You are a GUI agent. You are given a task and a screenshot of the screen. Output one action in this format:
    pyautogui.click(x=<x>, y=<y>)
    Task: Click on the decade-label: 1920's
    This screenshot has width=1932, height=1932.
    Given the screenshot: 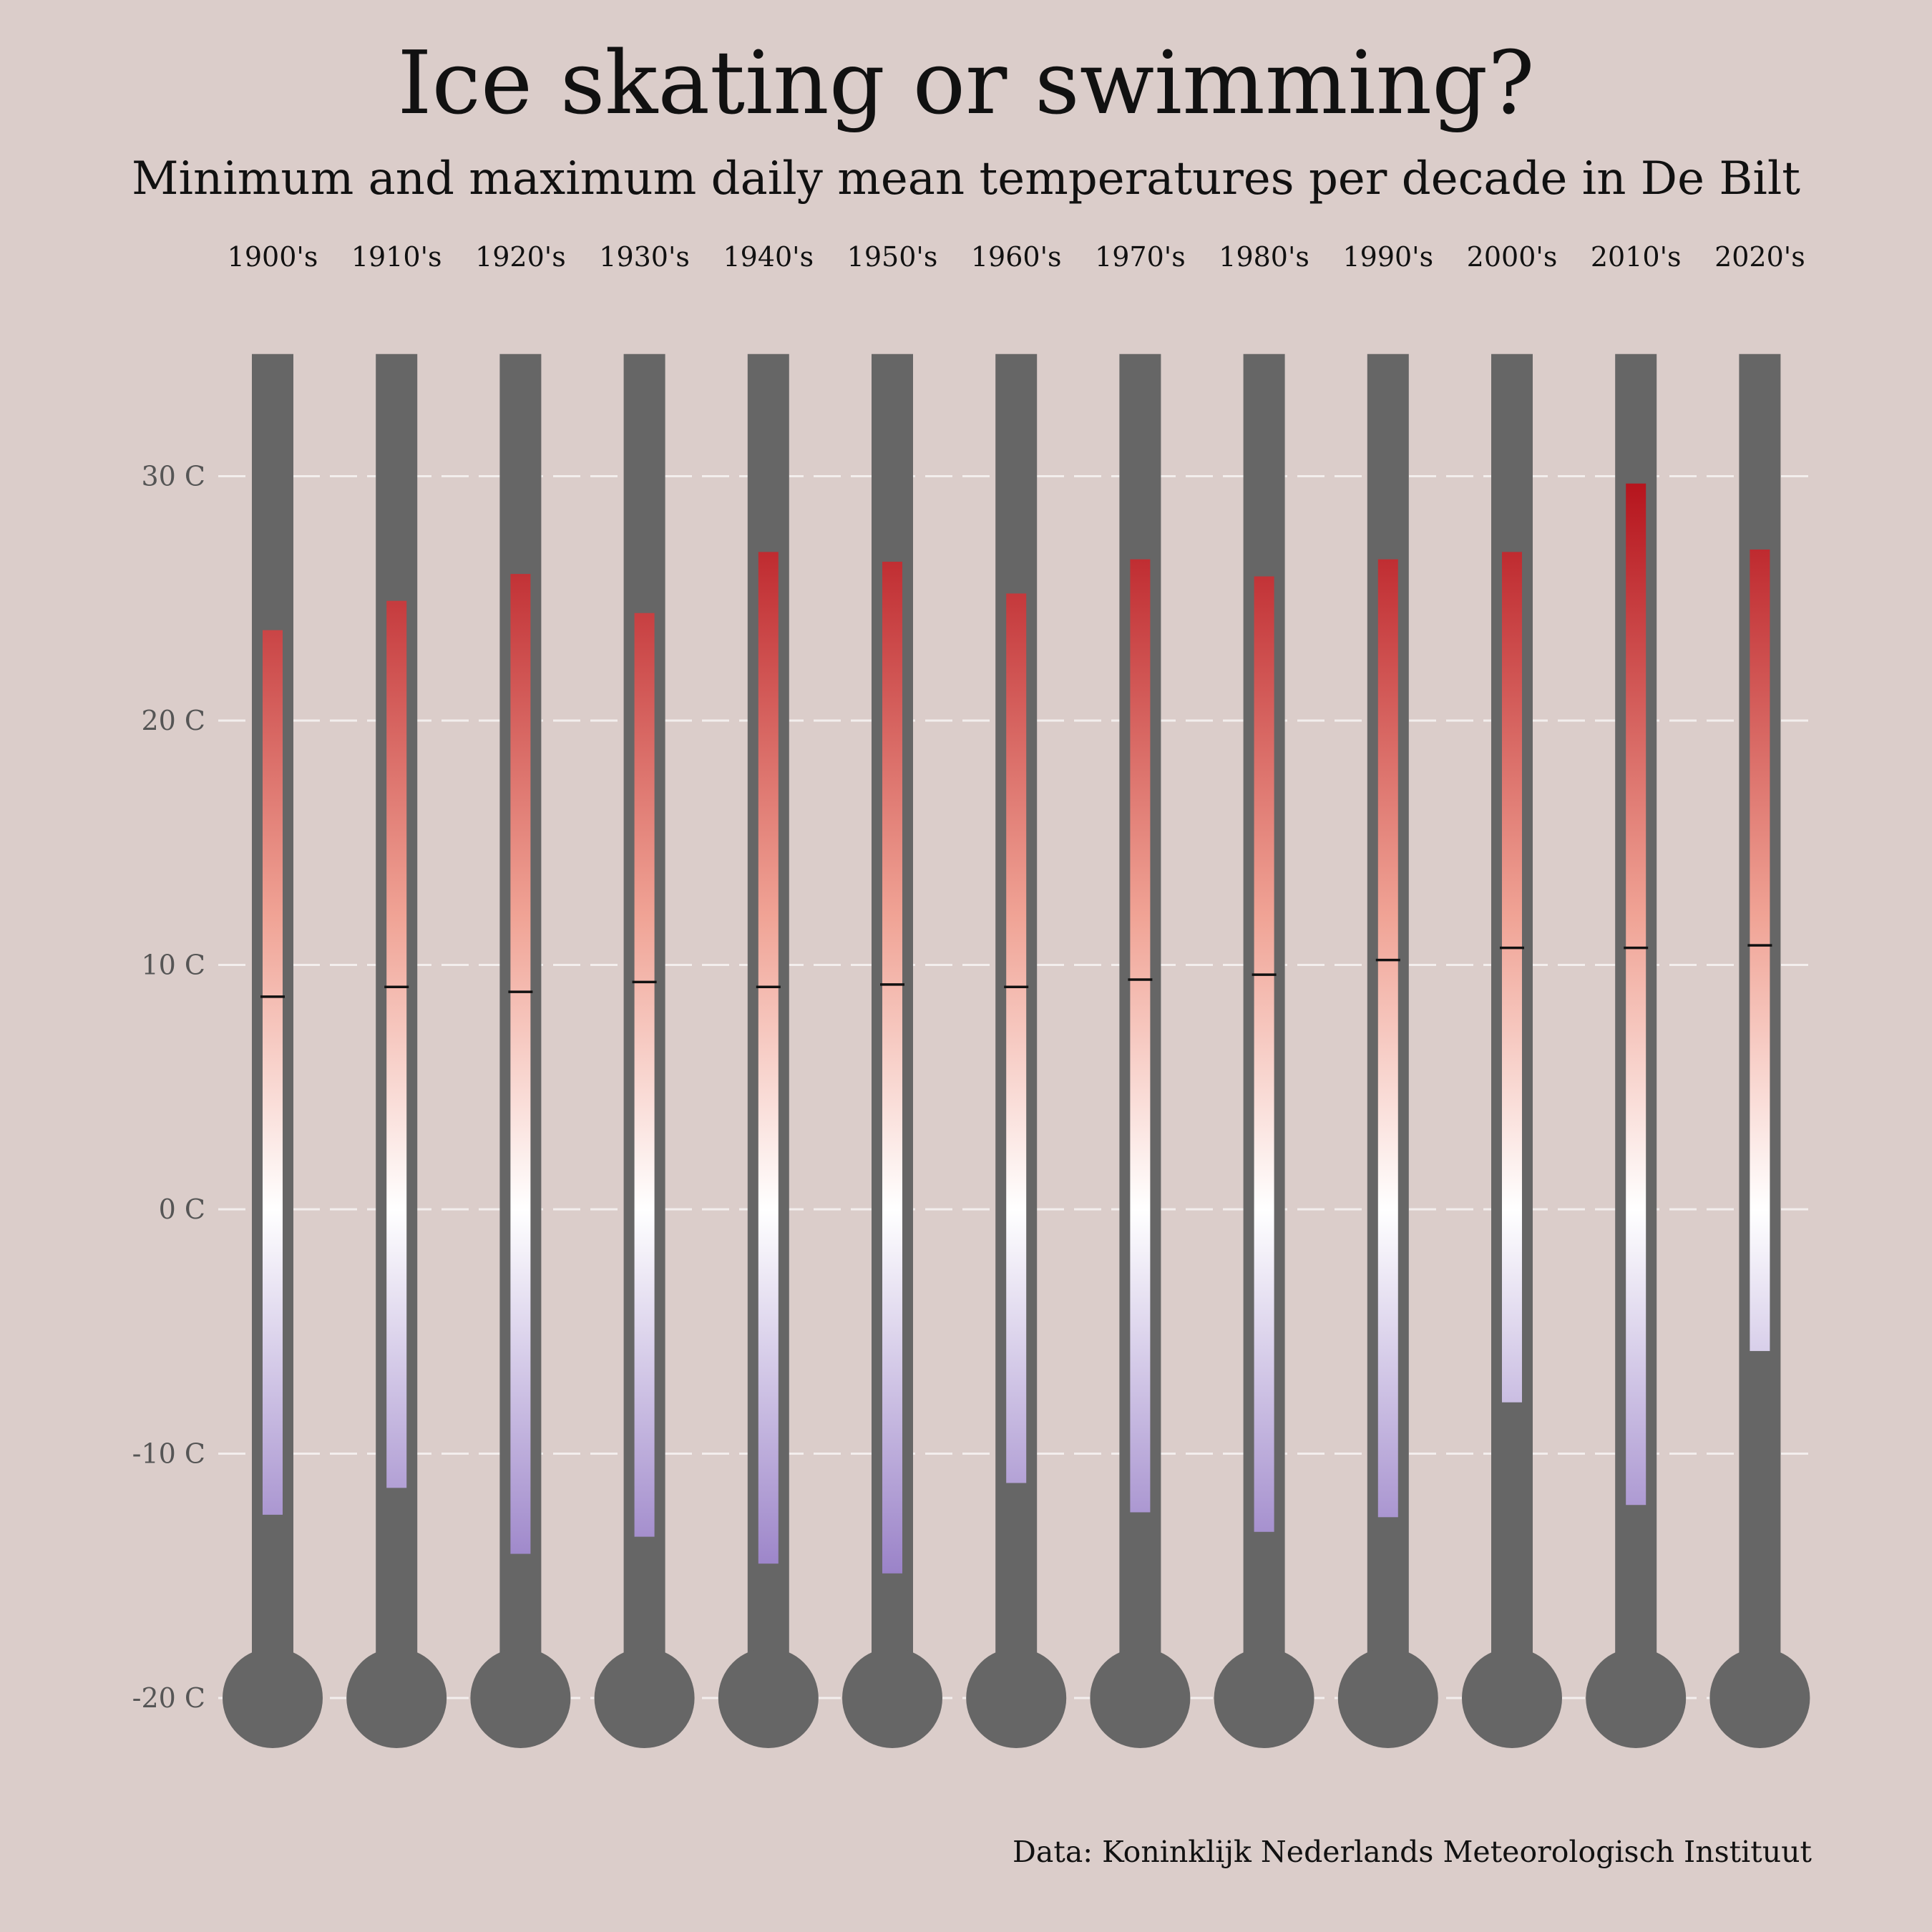 What is the action you would take?
    pyautogui.click(x=520, y=257)
    